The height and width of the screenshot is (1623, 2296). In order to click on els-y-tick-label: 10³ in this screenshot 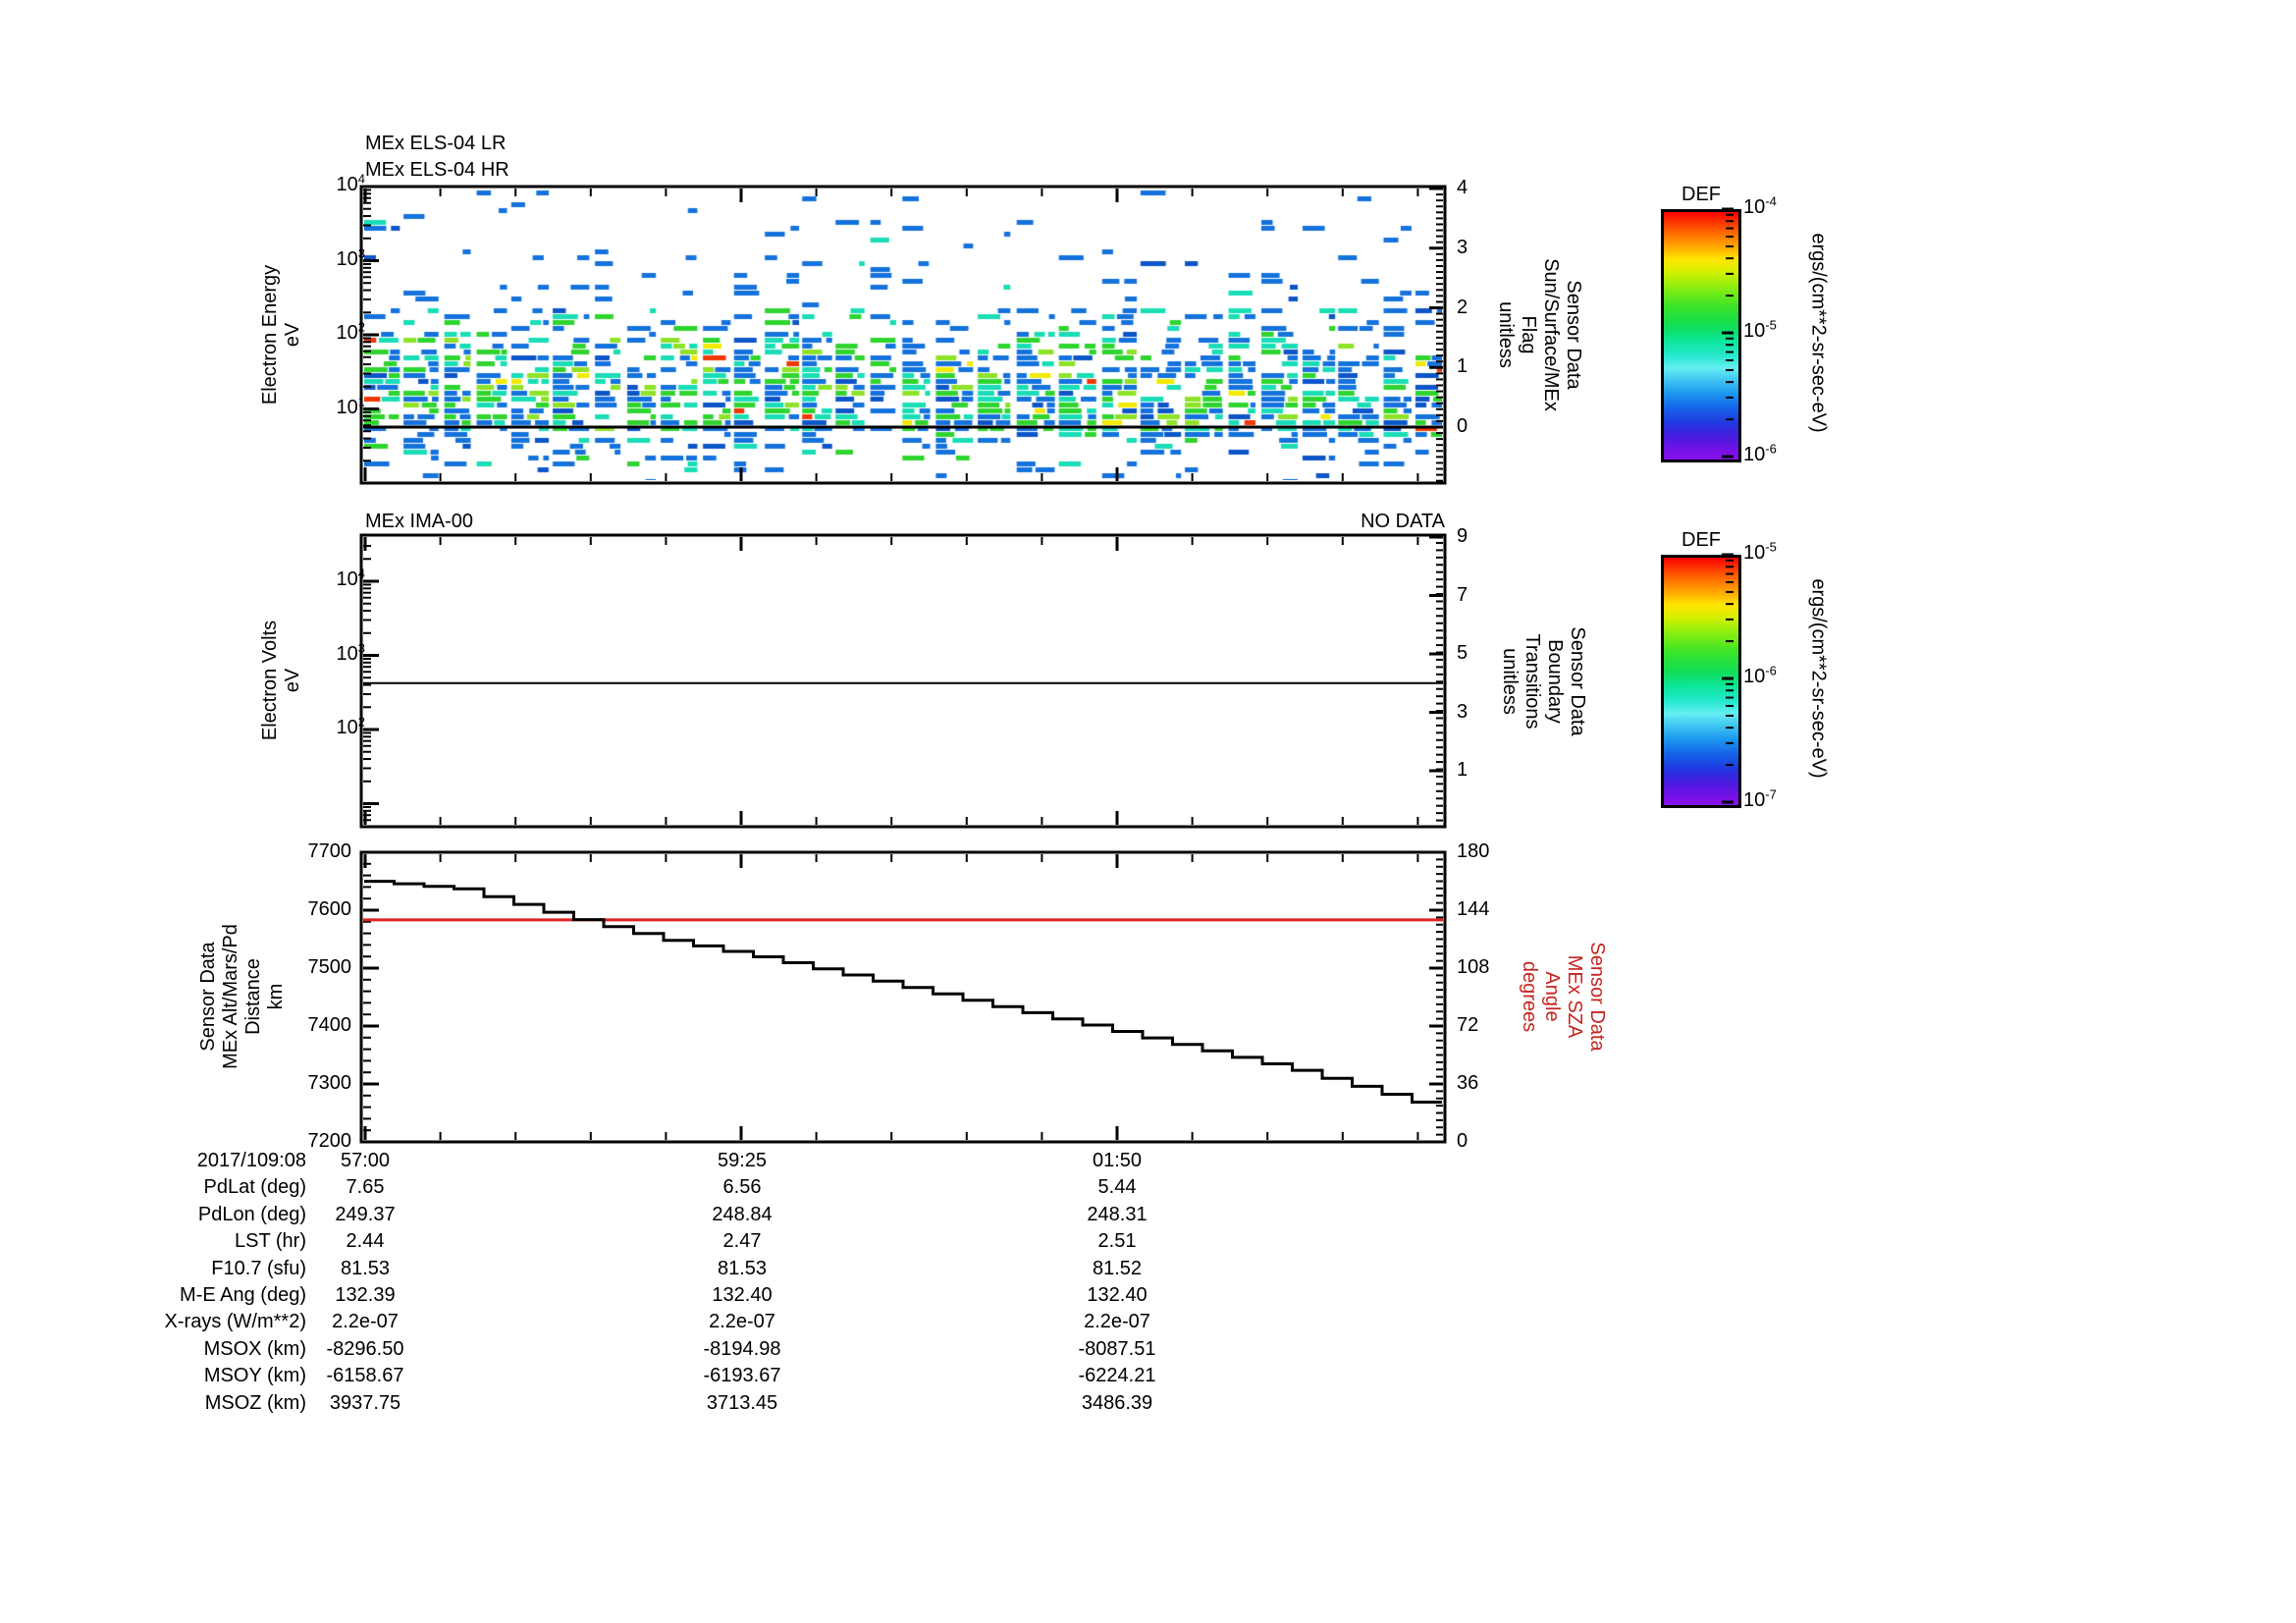, I will do `click(350, 257)`.